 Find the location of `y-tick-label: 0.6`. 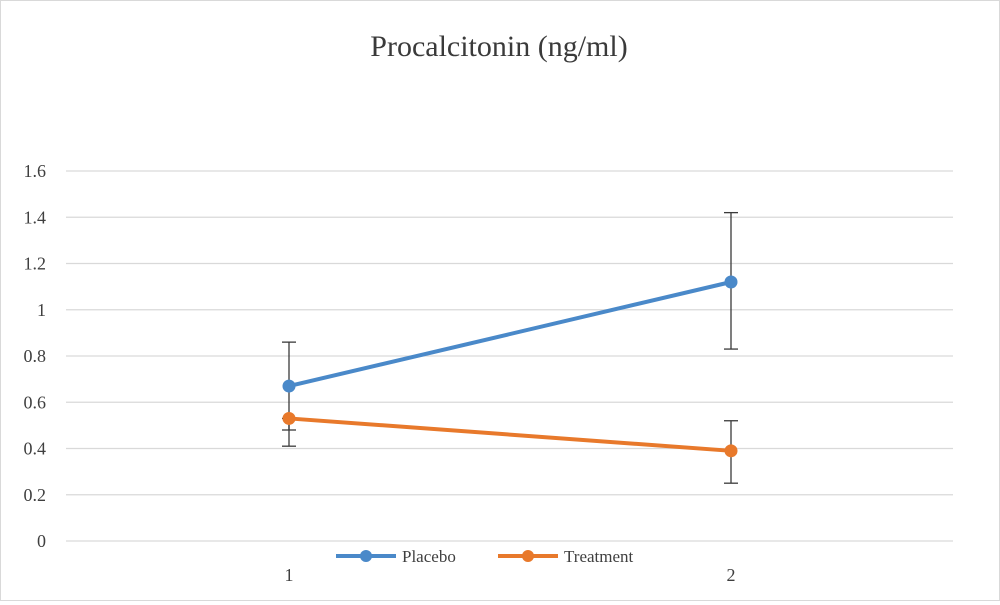

y-tick-label: 0.6 is located at coordinates (35, 402).